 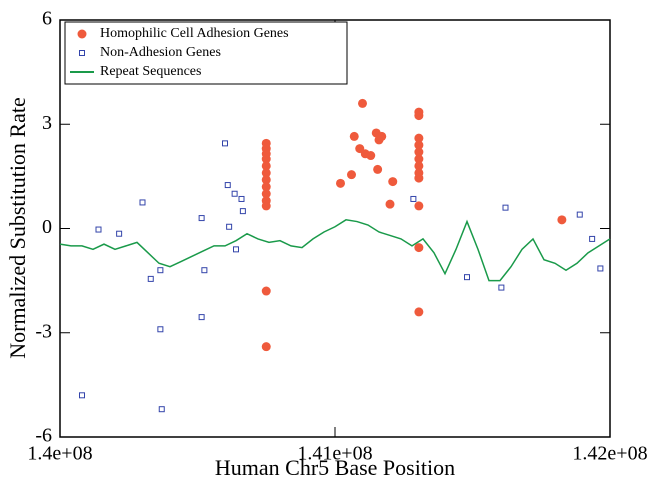 I want to click on legend-label: Homophilic Cell Adhesion Genes, so click(x=194, y=33).